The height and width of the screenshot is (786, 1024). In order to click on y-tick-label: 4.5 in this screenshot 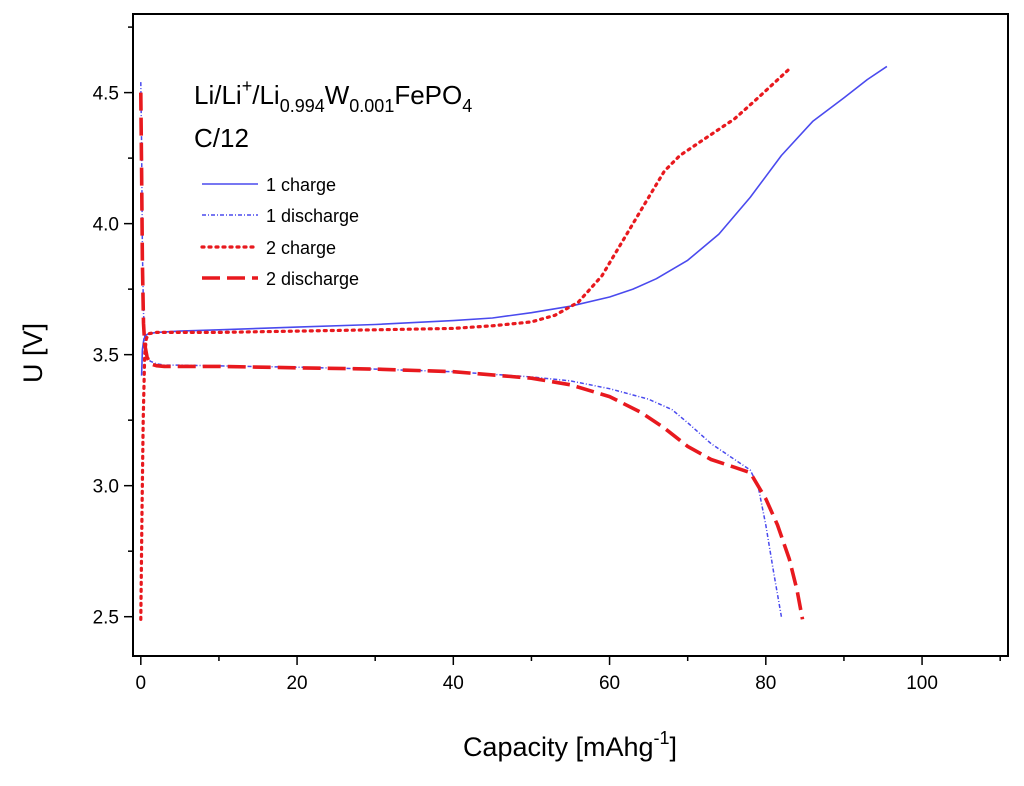, I will do `click(106, 94)`.